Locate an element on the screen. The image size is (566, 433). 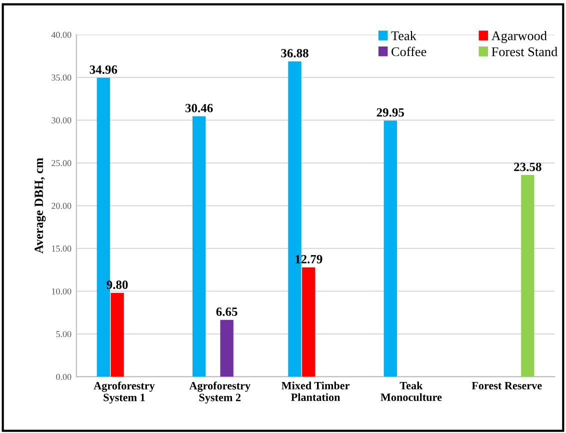
y-tick-label: 30.00 is located at coordinates (62, 120).